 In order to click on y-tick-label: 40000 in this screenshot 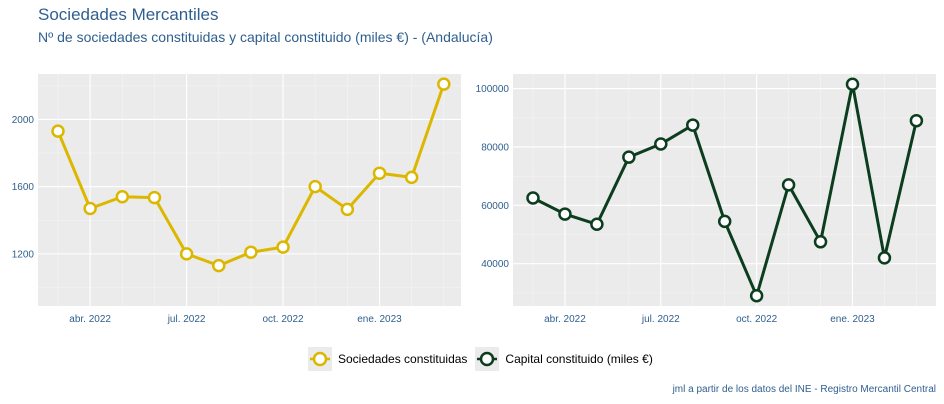, I will do `click(495, 264)`.